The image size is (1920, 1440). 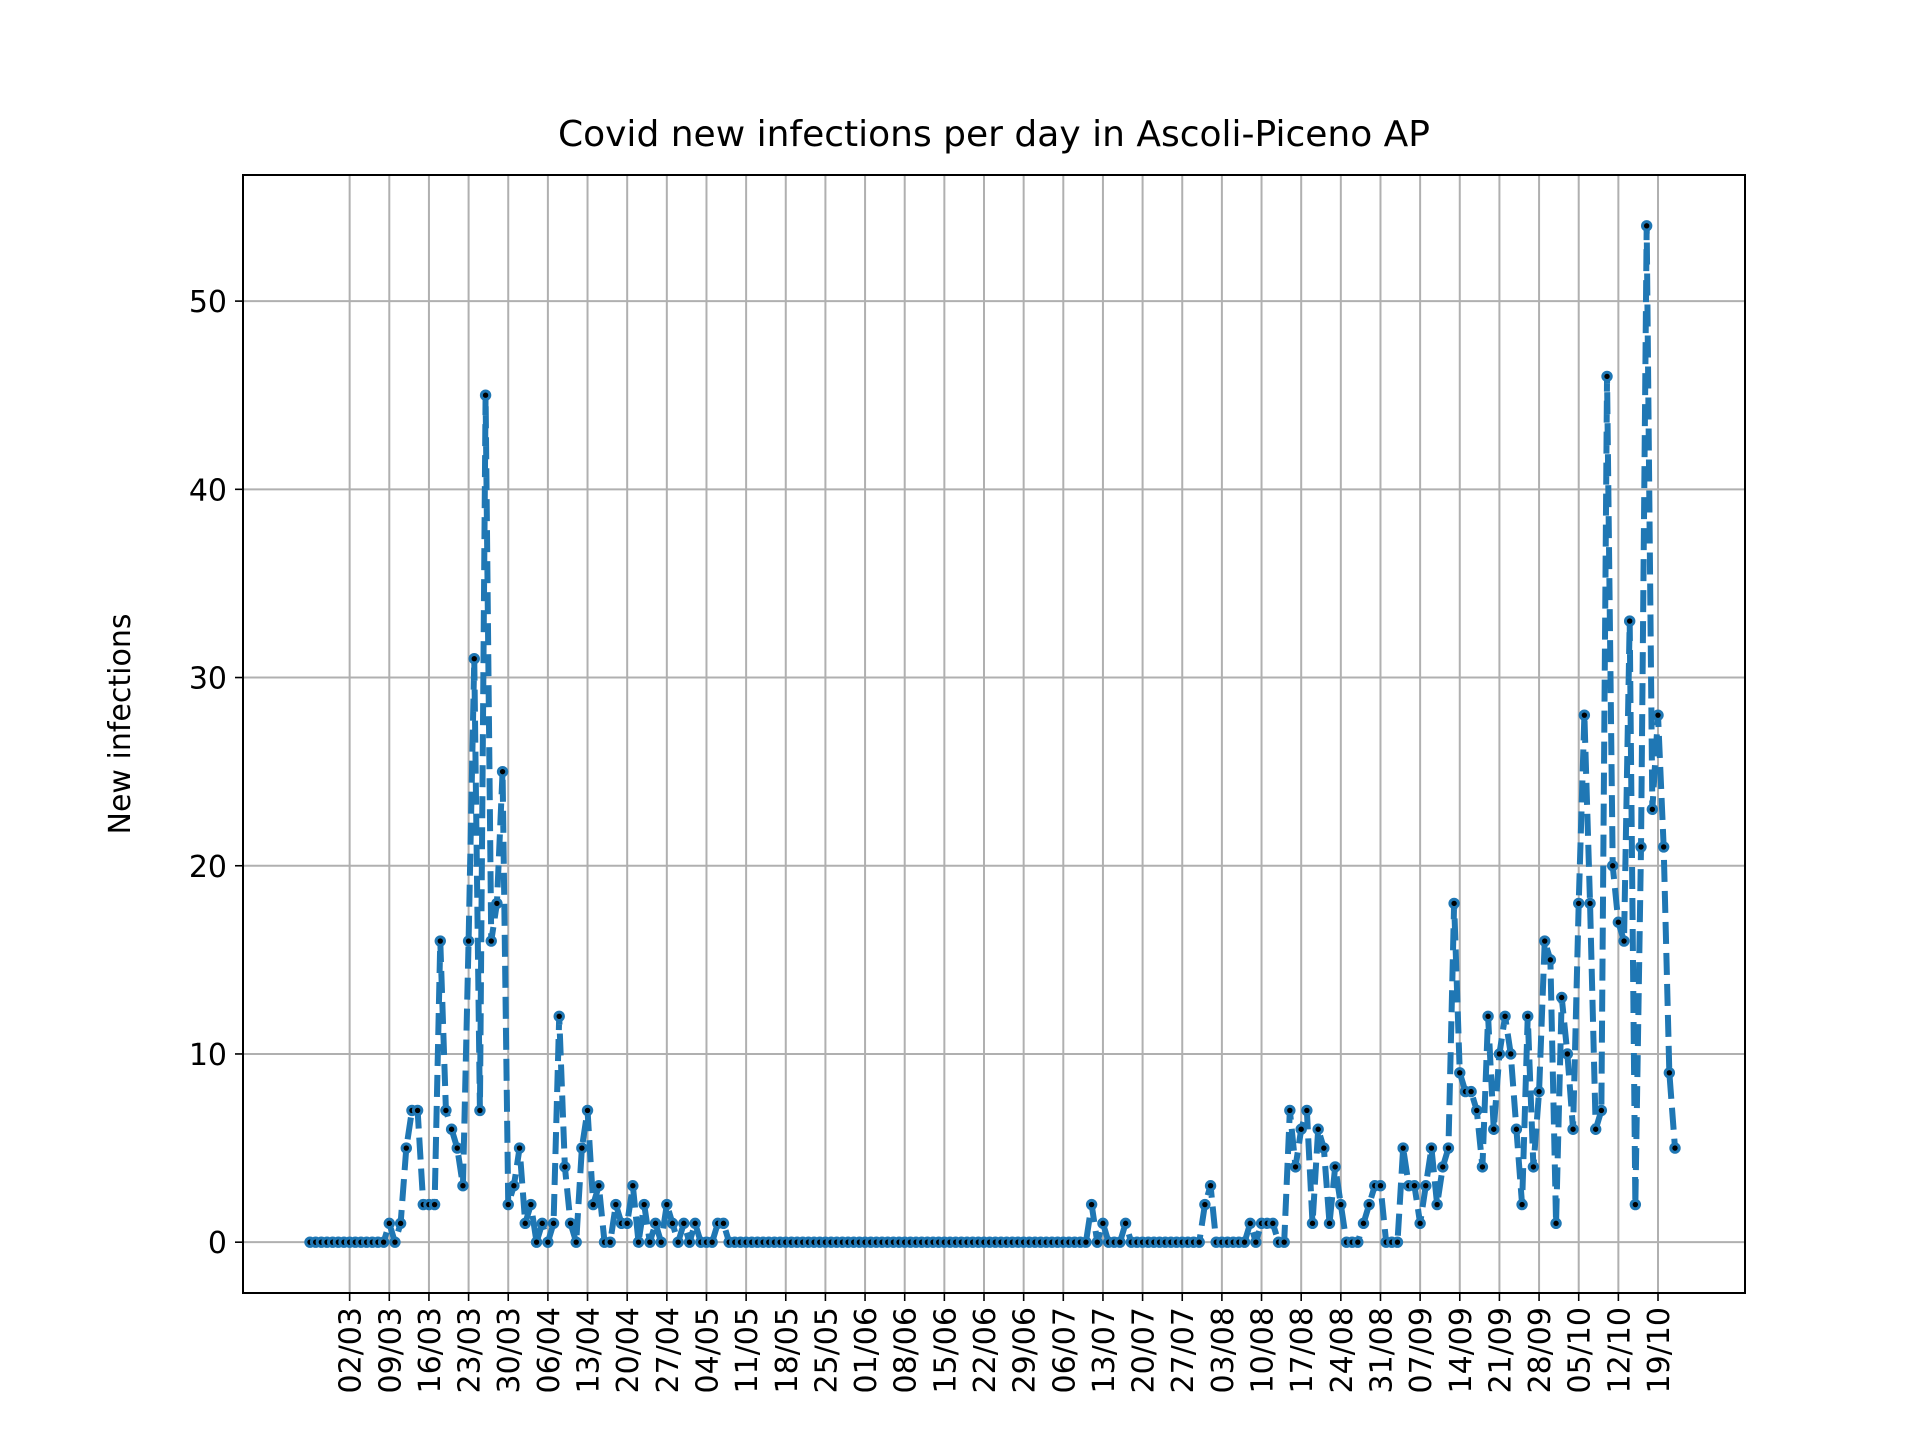 What do you see at coordinates (1500, 1350) in the screenshot?
I see `x-tick-label: 21/09` at bounding box center [1500, 1350].